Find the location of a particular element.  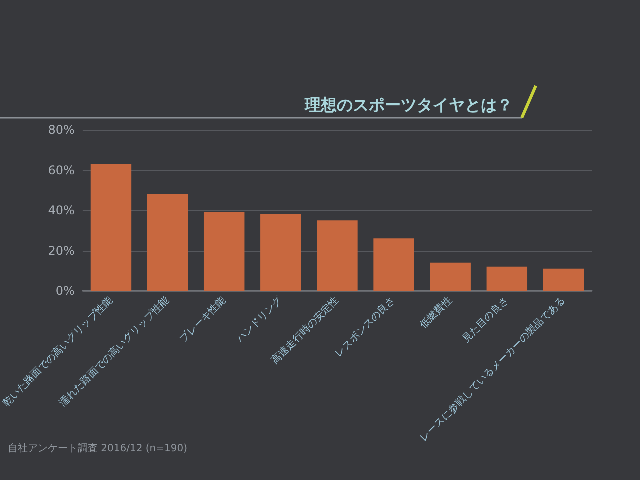

x-tick-label: ハンドリング is located at coordinates (260, 320).